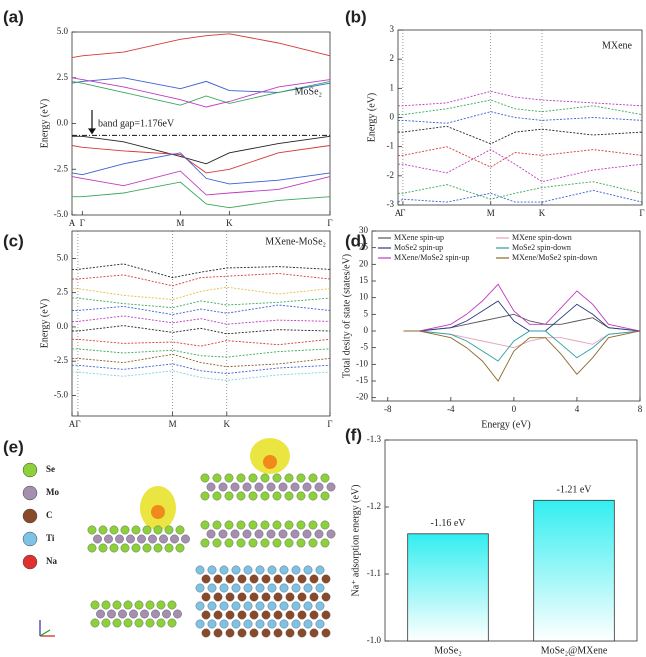 The width and height of the screenshot is (646, 657). Describe the element at coordinates (356, 240) in the screenshot. I see `panel-label: (d)` at that location.